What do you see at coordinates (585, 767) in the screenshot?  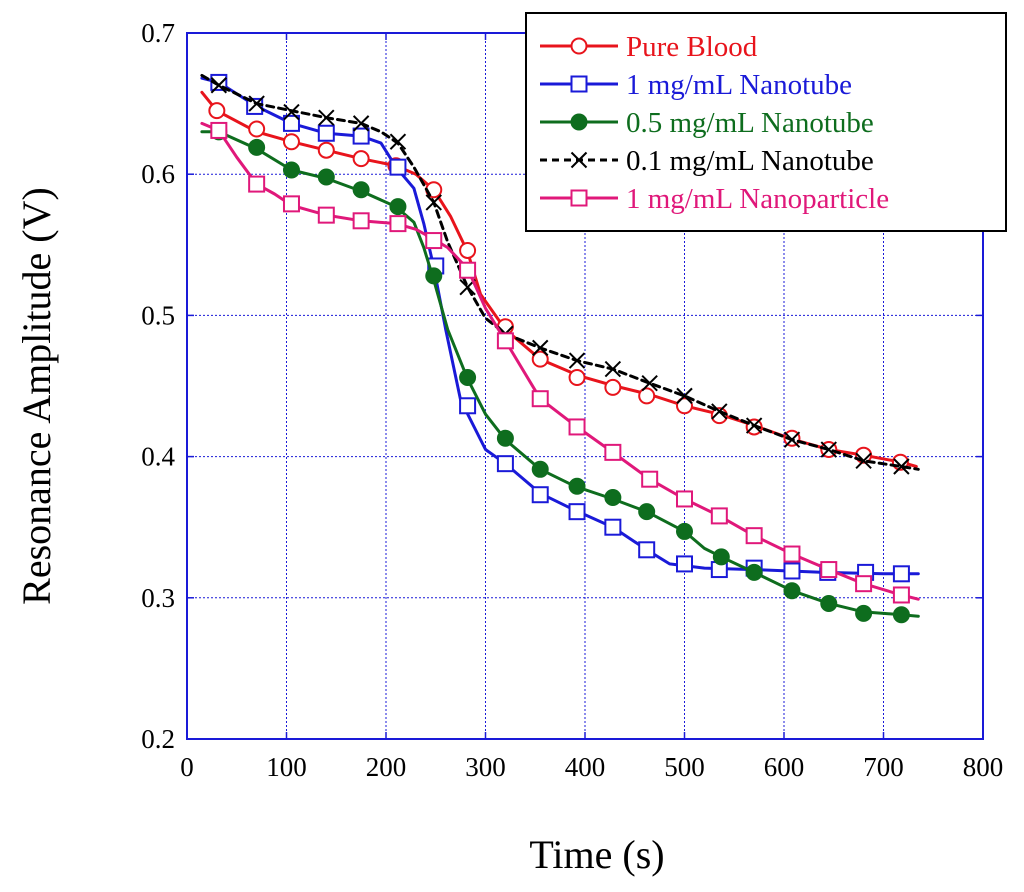 I see `x-tick-label: 400` at bounding box center [585, 767].